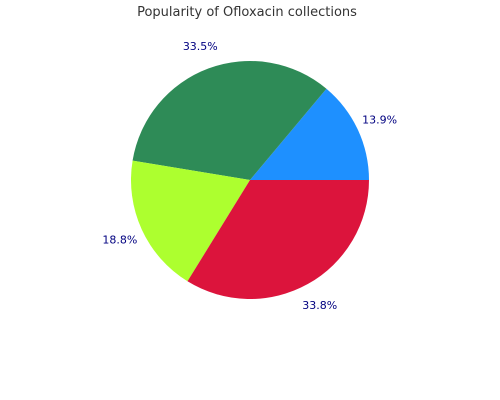 This screenshot has width=500, height=400. I want to click on chart-title: Popularity of Ofloxacin collections, so click(247, 12).